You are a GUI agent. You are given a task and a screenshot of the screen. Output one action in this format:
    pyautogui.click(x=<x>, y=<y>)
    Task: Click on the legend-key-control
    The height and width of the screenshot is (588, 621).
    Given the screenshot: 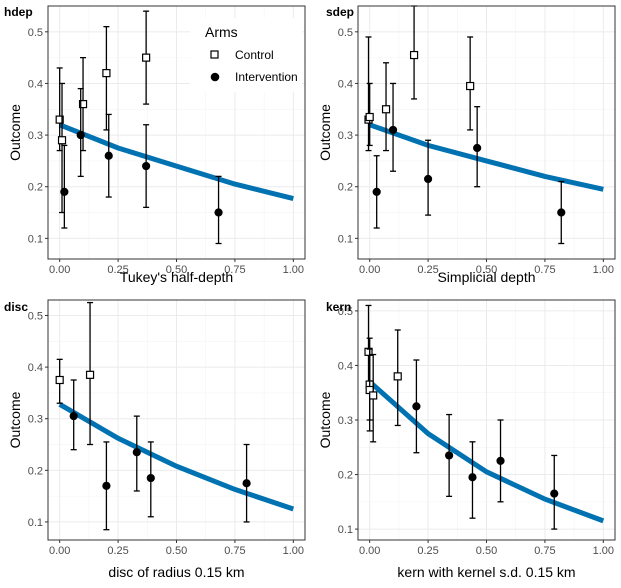 What is the action you would take?
    pyautogui.click(x=214, y=54)
    